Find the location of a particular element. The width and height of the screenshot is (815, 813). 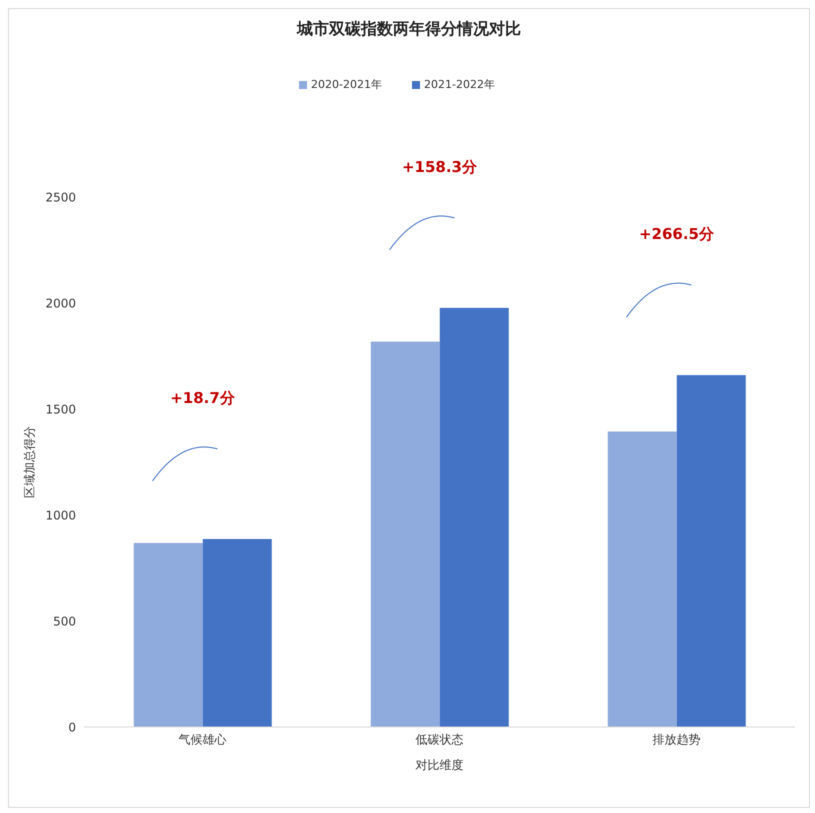

text: +158.3分 is located at coordinates (440, 167).